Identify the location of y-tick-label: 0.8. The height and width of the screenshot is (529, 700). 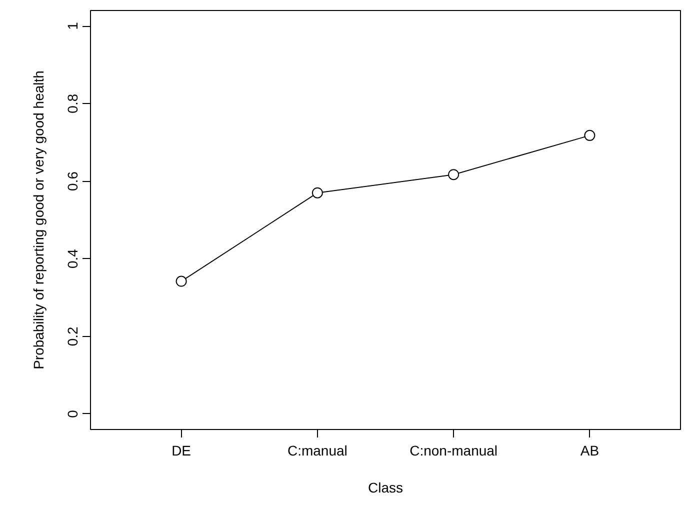
(72, 104).